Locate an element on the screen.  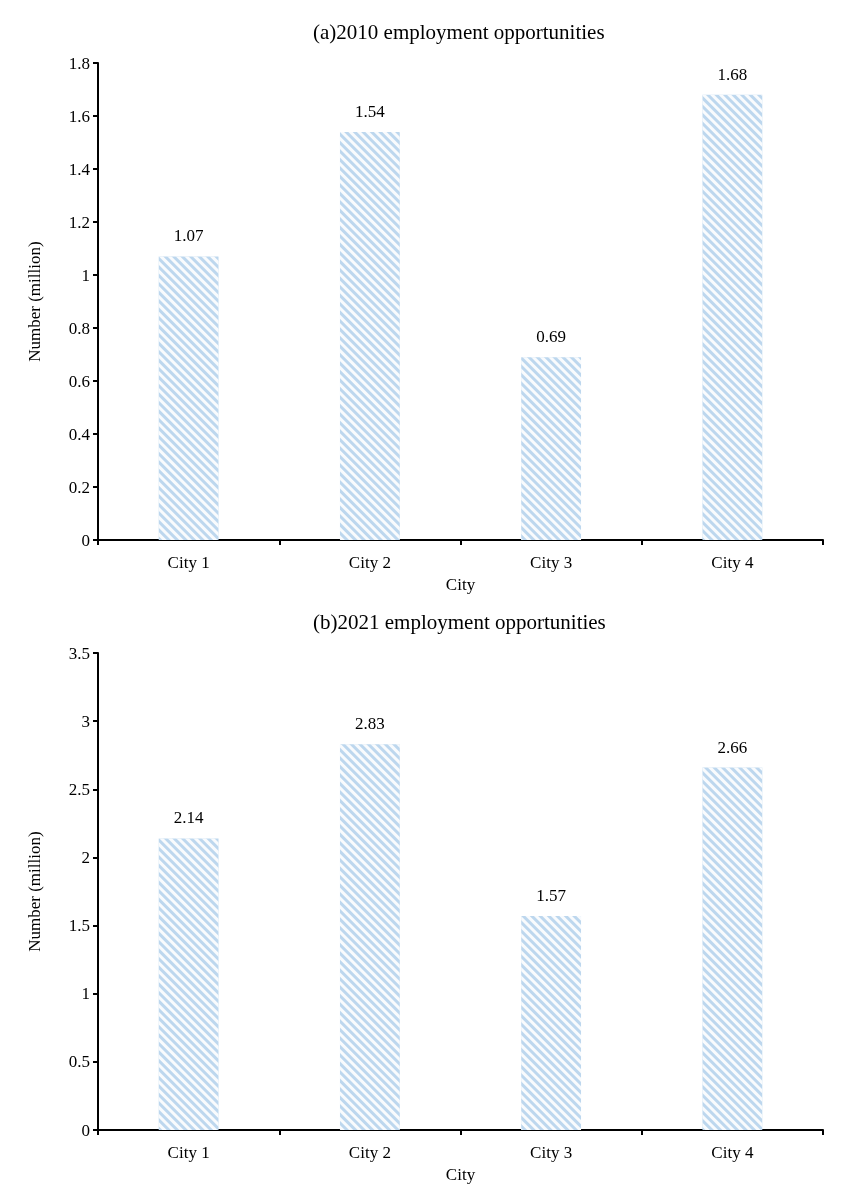
y-tick-label: 0.5 is located at coordinates (79, 1062).